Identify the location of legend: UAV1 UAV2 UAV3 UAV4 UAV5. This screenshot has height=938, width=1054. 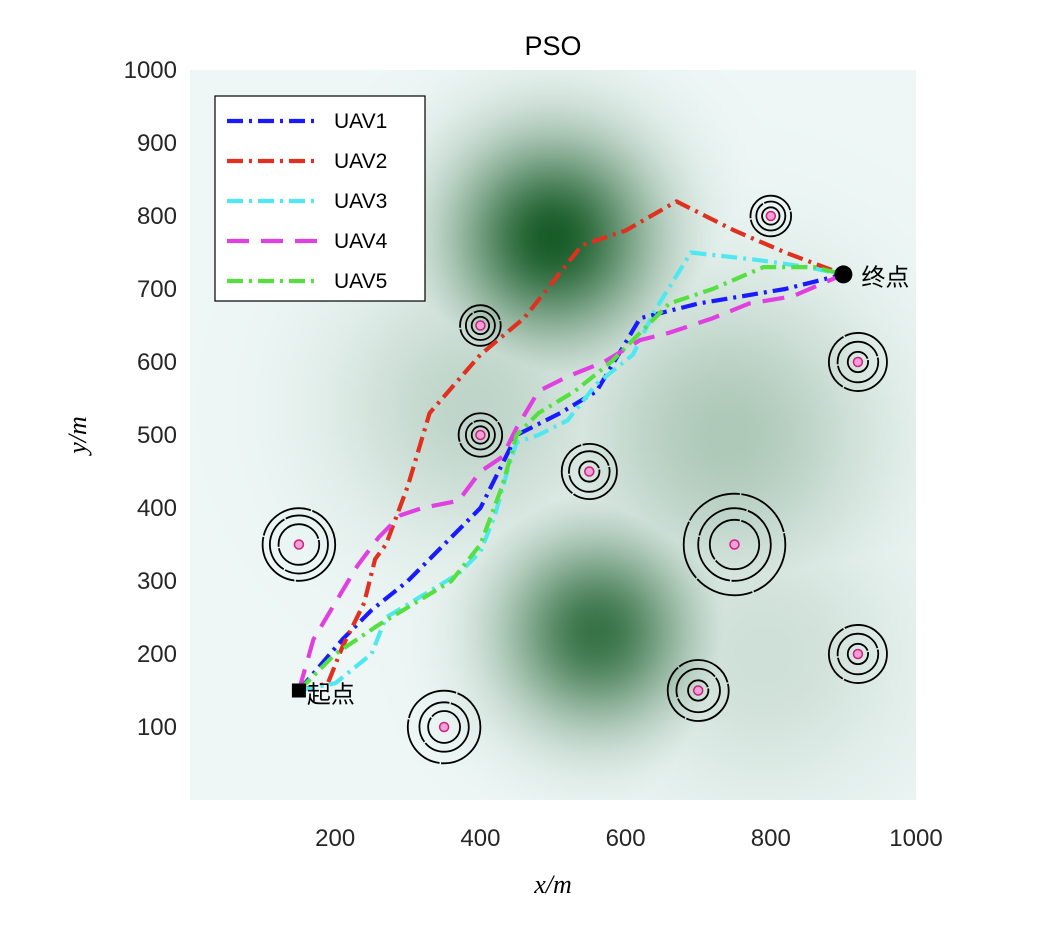
(320, 198).